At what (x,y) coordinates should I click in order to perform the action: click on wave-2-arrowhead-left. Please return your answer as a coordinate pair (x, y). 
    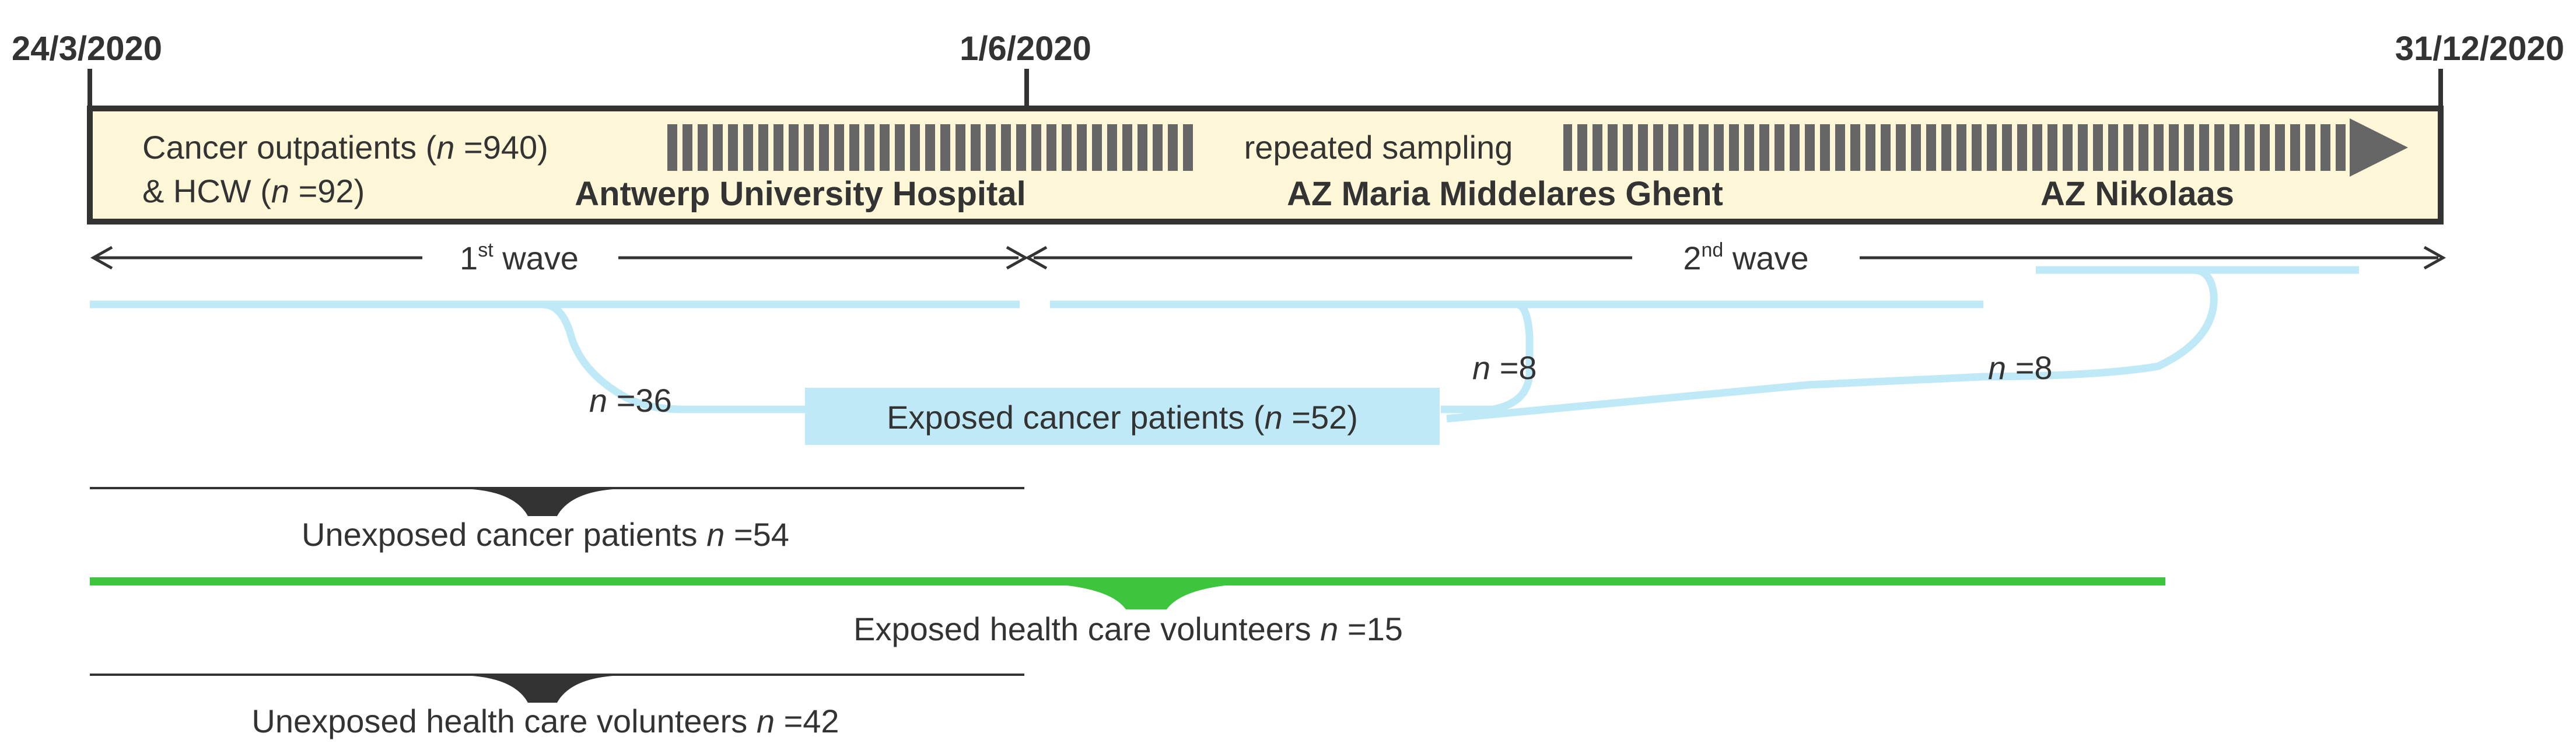
    Looking at the image, I should click on (1036, 258).